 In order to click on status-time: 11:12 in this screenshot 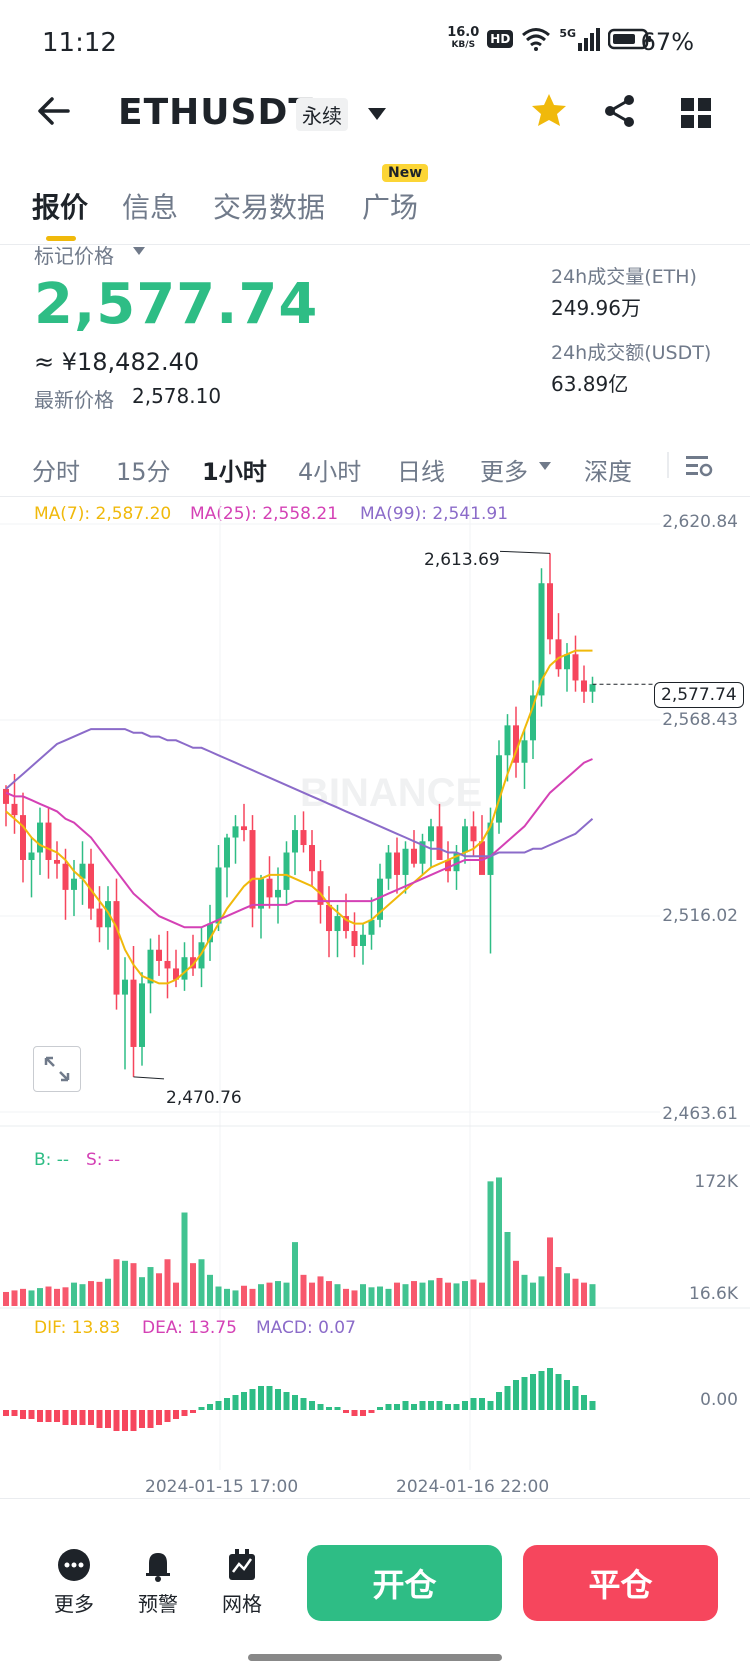, I will do `click(79, 43)`.